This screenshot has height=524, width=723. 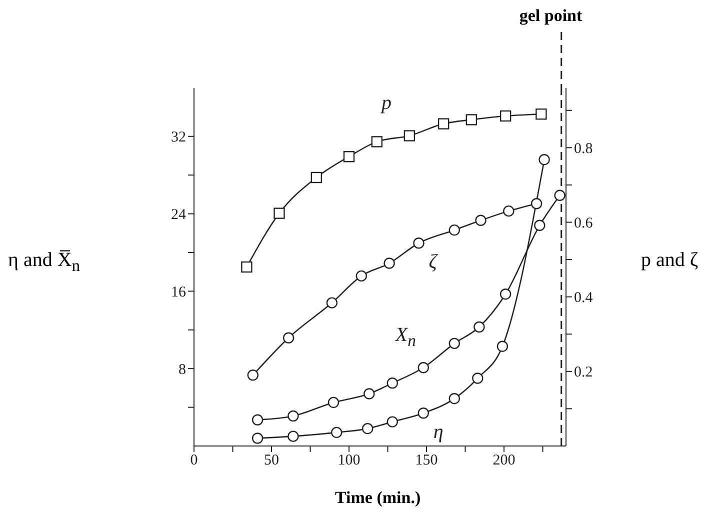 I want to click on series-label: η, so click(x=438, y=432).